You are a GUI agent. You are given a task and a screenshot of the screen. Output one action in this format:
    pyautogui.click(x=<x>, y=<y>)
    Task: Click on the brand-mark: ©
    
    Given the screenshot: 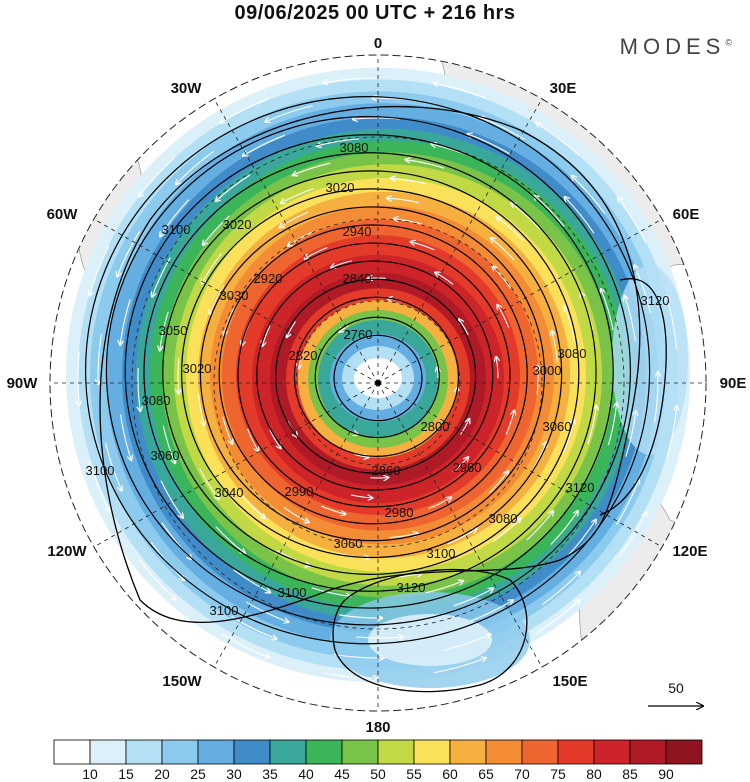 What is the action you would take?
    pyautogui.click(x=728, y=42)
    